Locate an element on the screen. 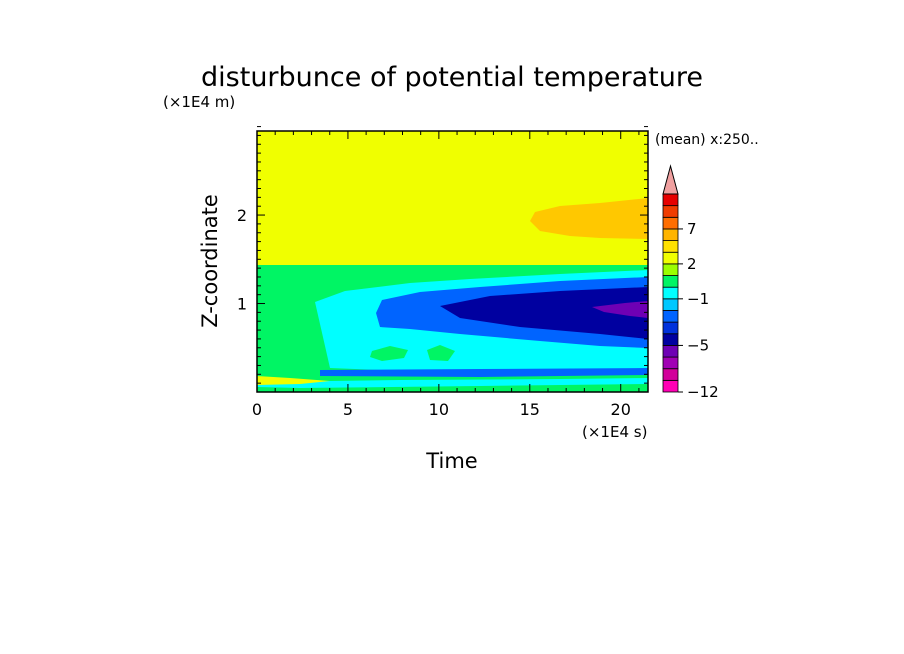 The width and height of the screenshot is (904, 654). x-tick-label: 15 is located at coordinates (530, 409).